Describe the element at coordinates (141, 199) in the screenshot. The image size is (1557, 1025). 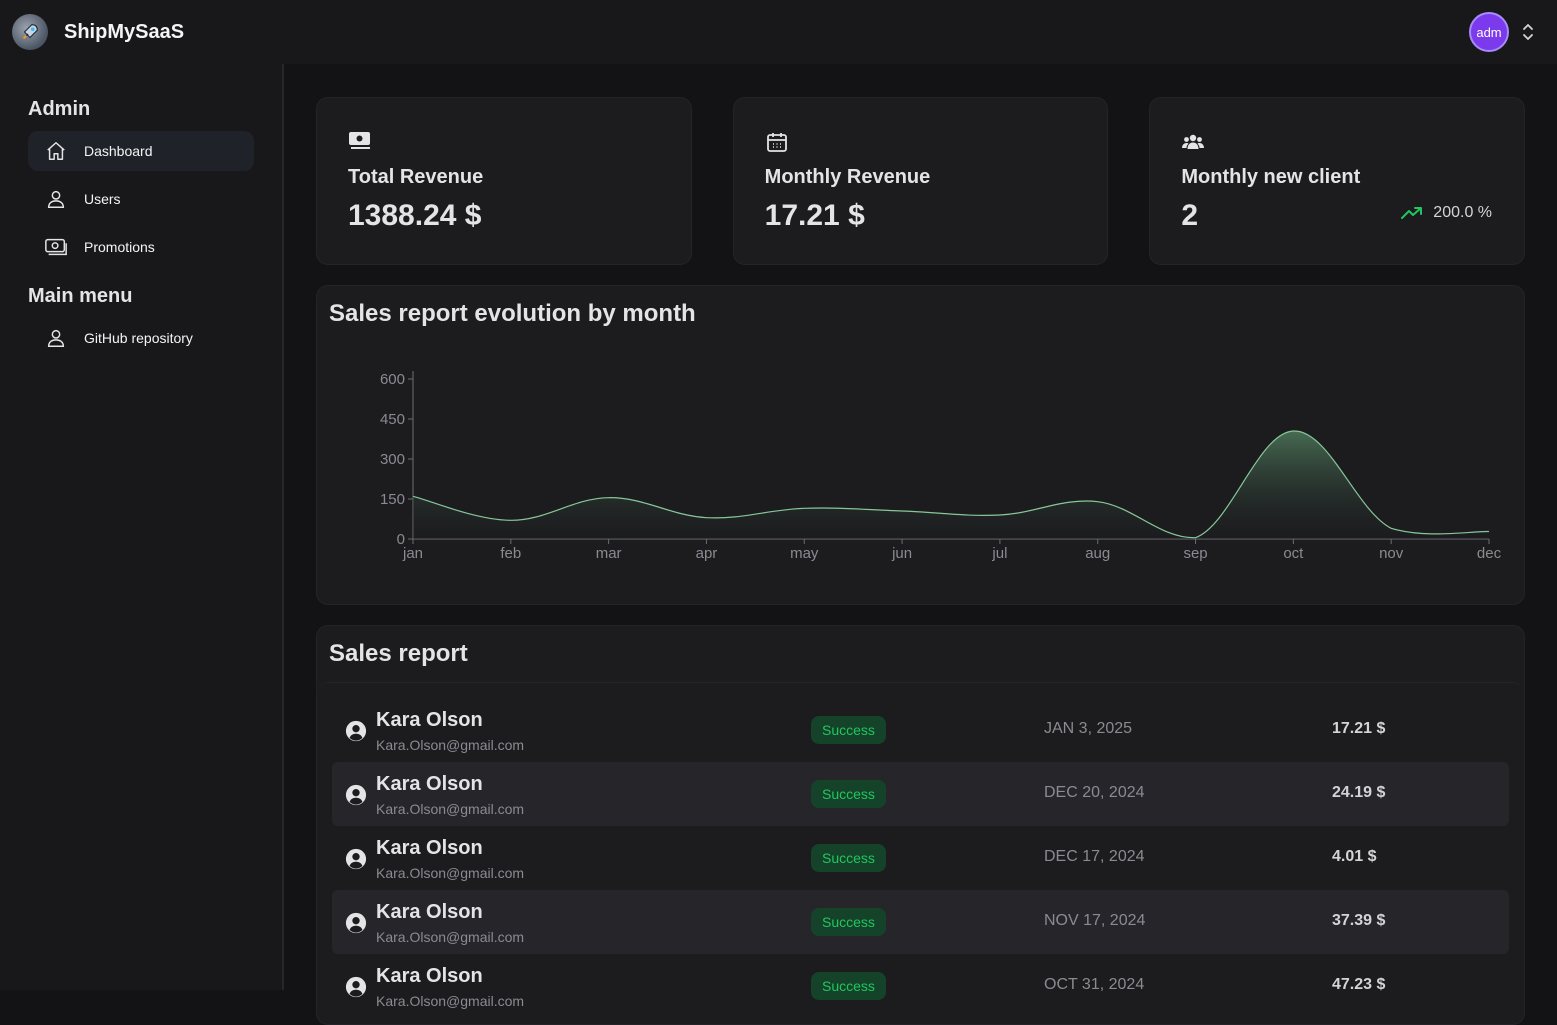
I see `sidebar-item-users: Users` at that location.